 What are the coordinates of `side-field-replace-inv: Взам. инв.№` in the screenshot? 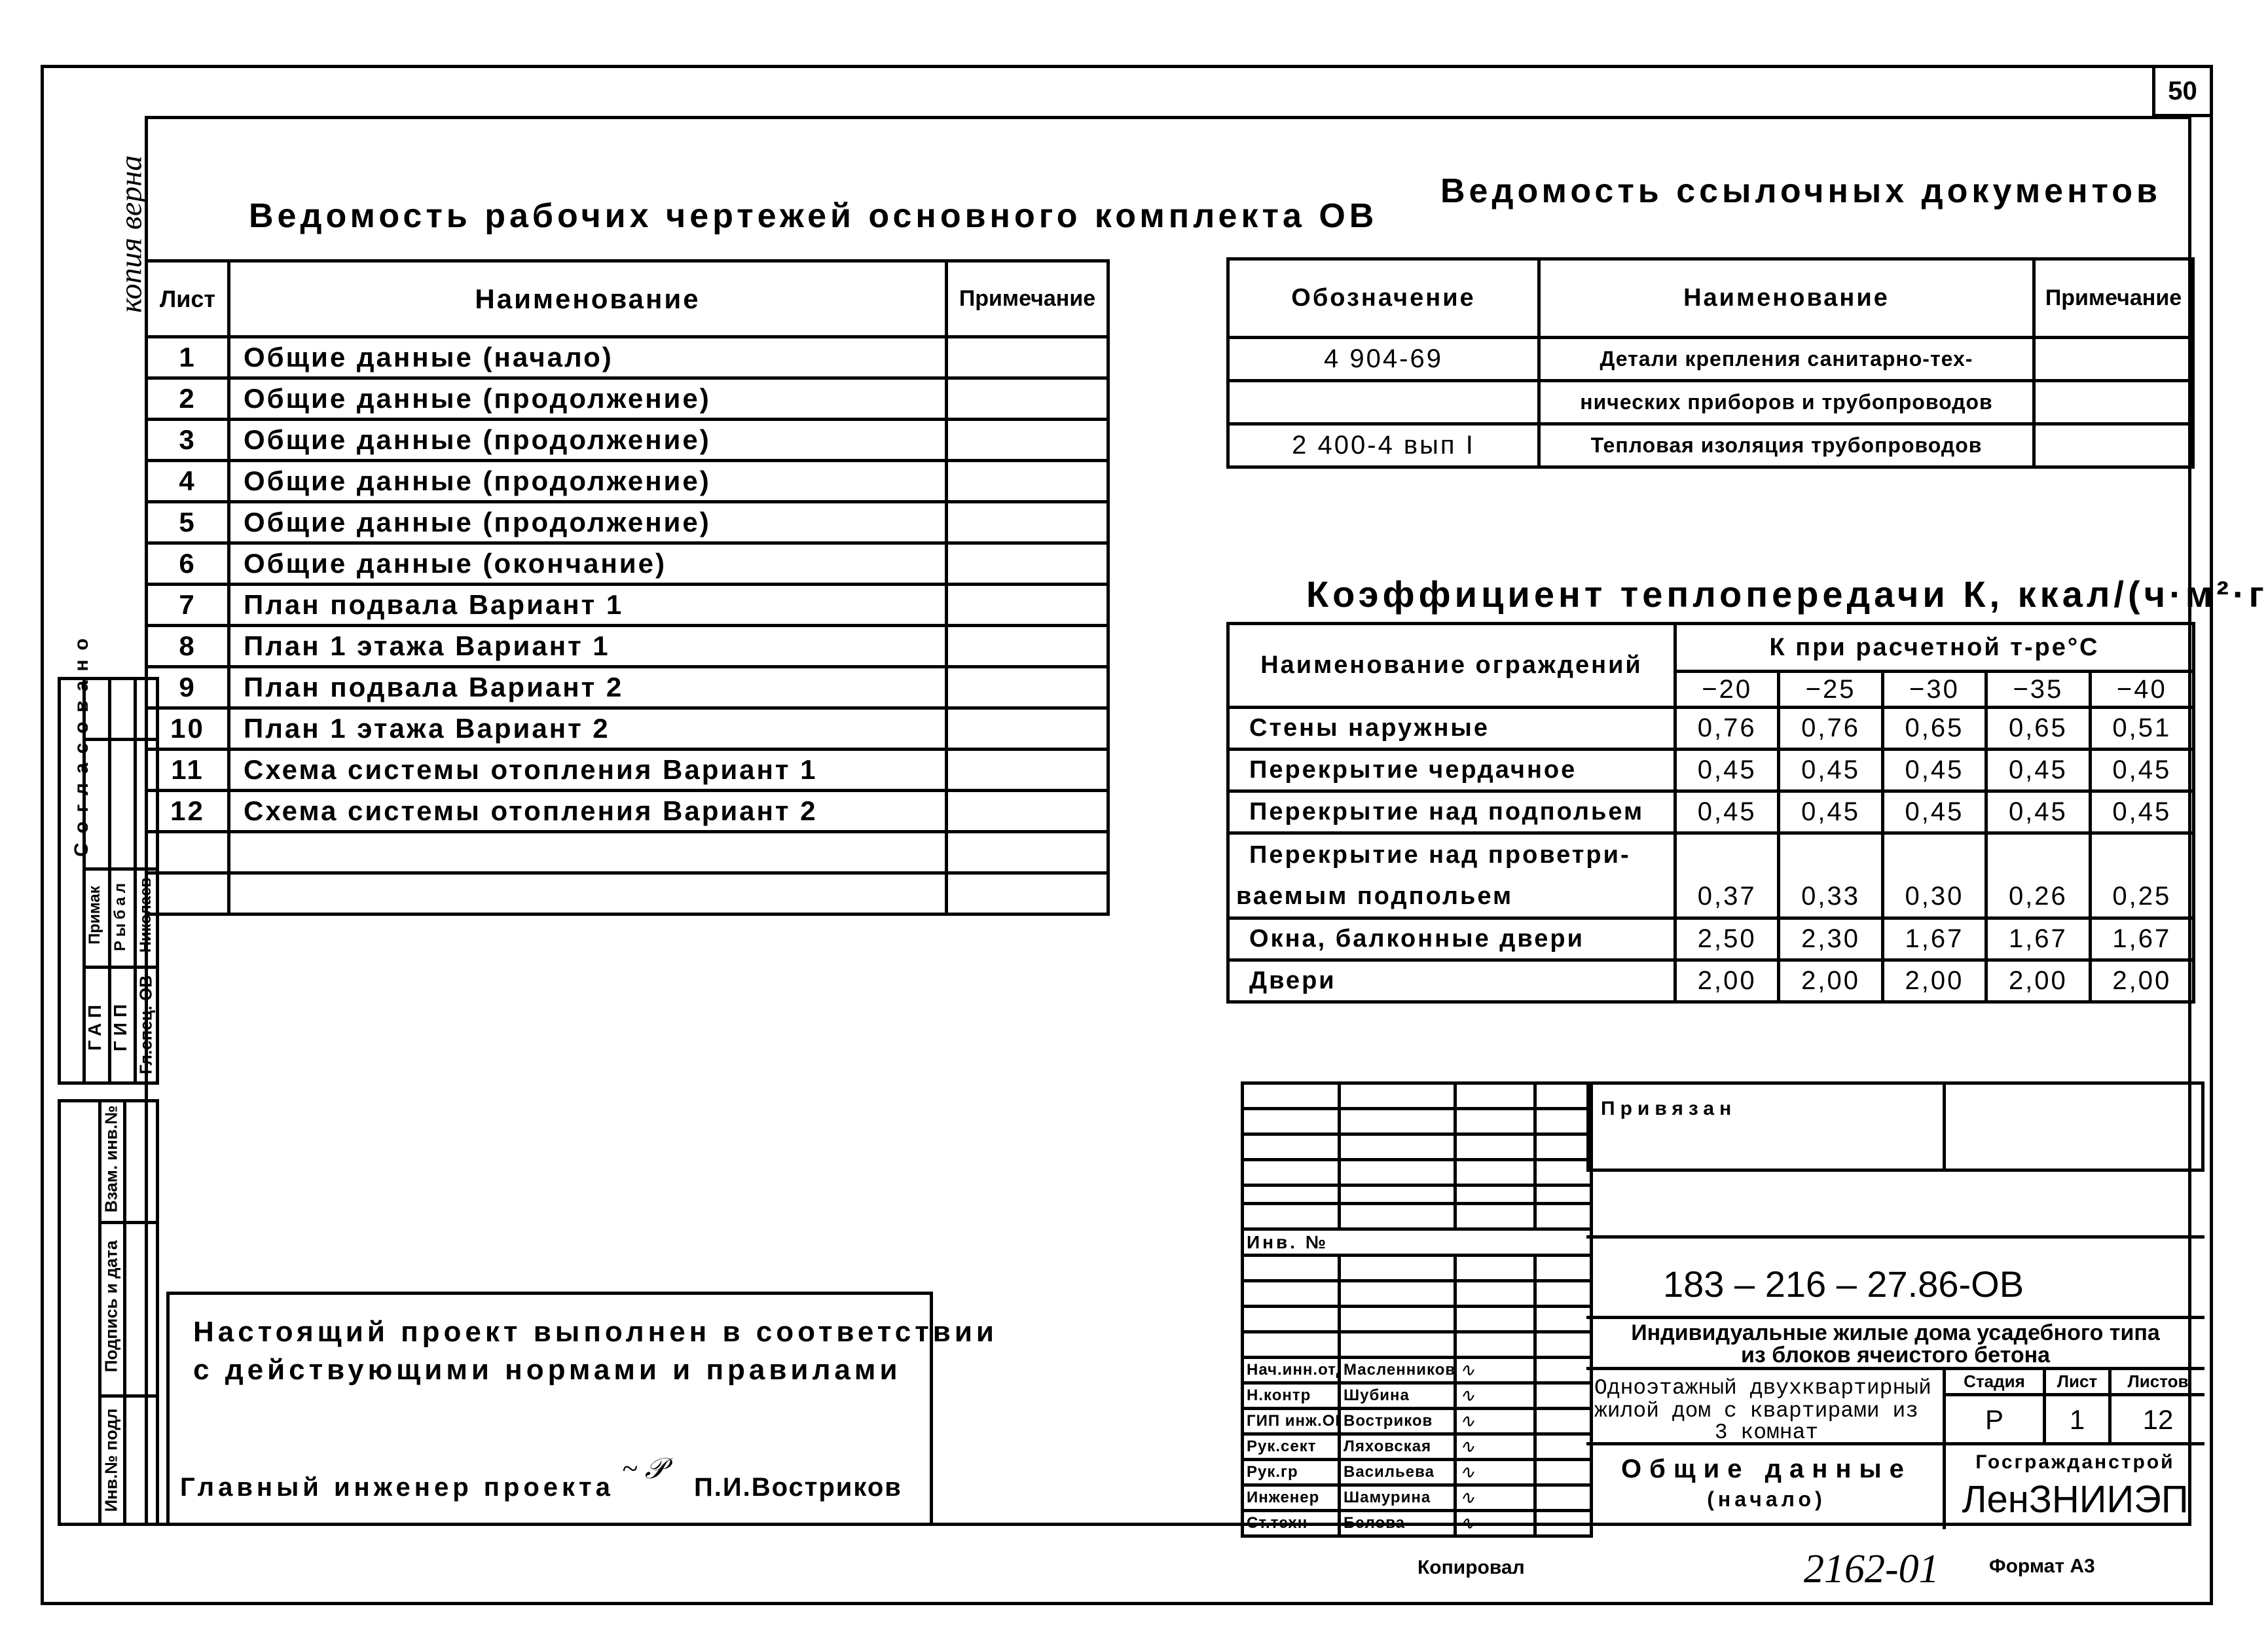 It's located at (111, 1159).